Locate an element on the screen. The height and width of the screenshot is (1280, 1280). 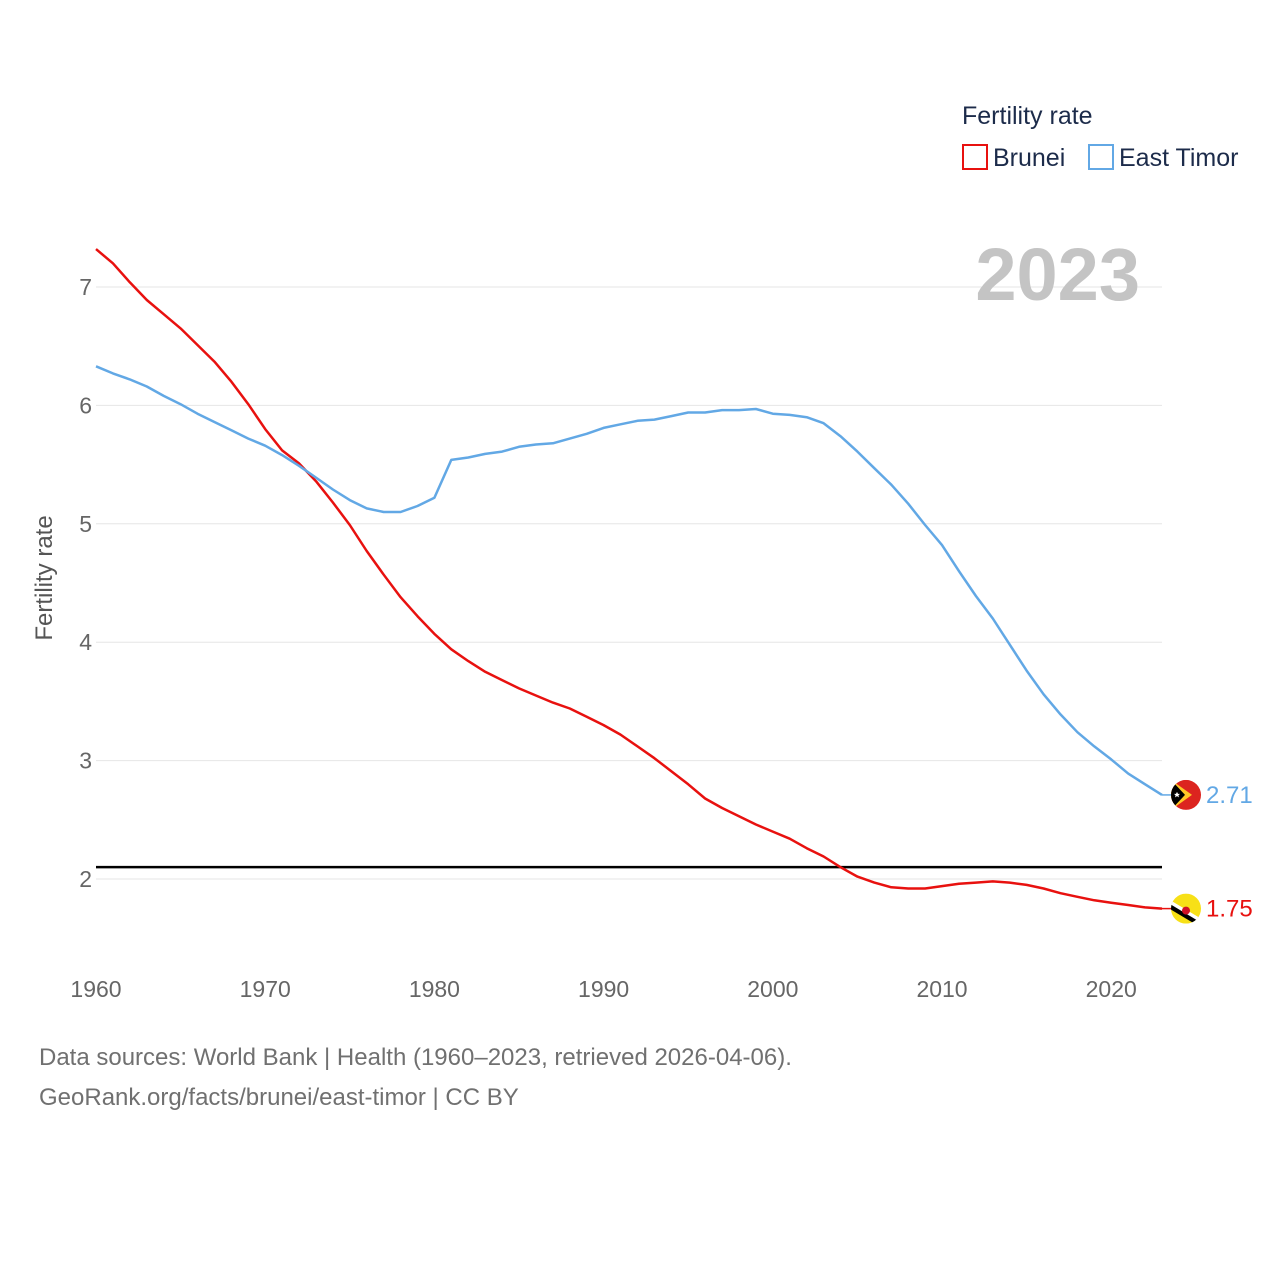
x-tick-label: 1960 is located at coordinates (95, 989).